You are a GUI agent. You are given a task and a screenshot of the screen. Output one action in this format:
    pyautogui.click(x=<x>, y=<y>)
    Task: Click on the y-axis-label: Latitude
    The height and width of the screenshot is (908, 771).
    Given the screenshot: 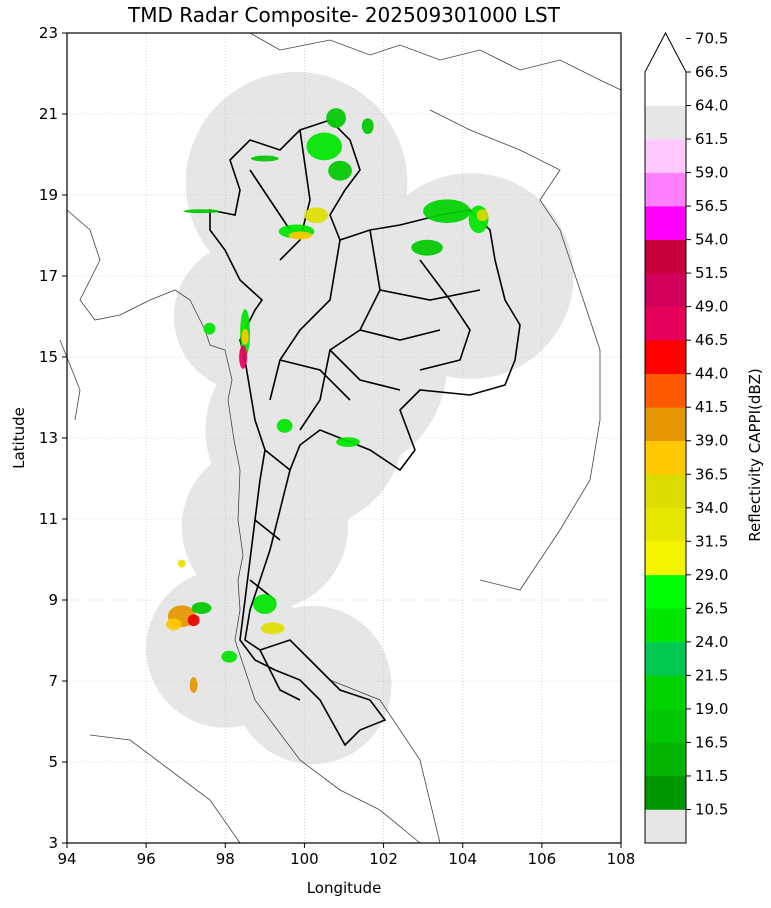 What is the action you would take?
    pyautogui.click(x=19, y=438)
    